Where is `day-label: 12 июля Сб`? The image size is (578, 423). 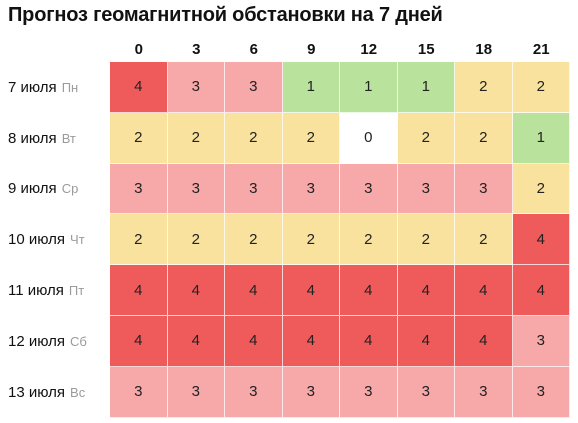
day-label: 12 июля Сб is located at coordinates (55, 341).